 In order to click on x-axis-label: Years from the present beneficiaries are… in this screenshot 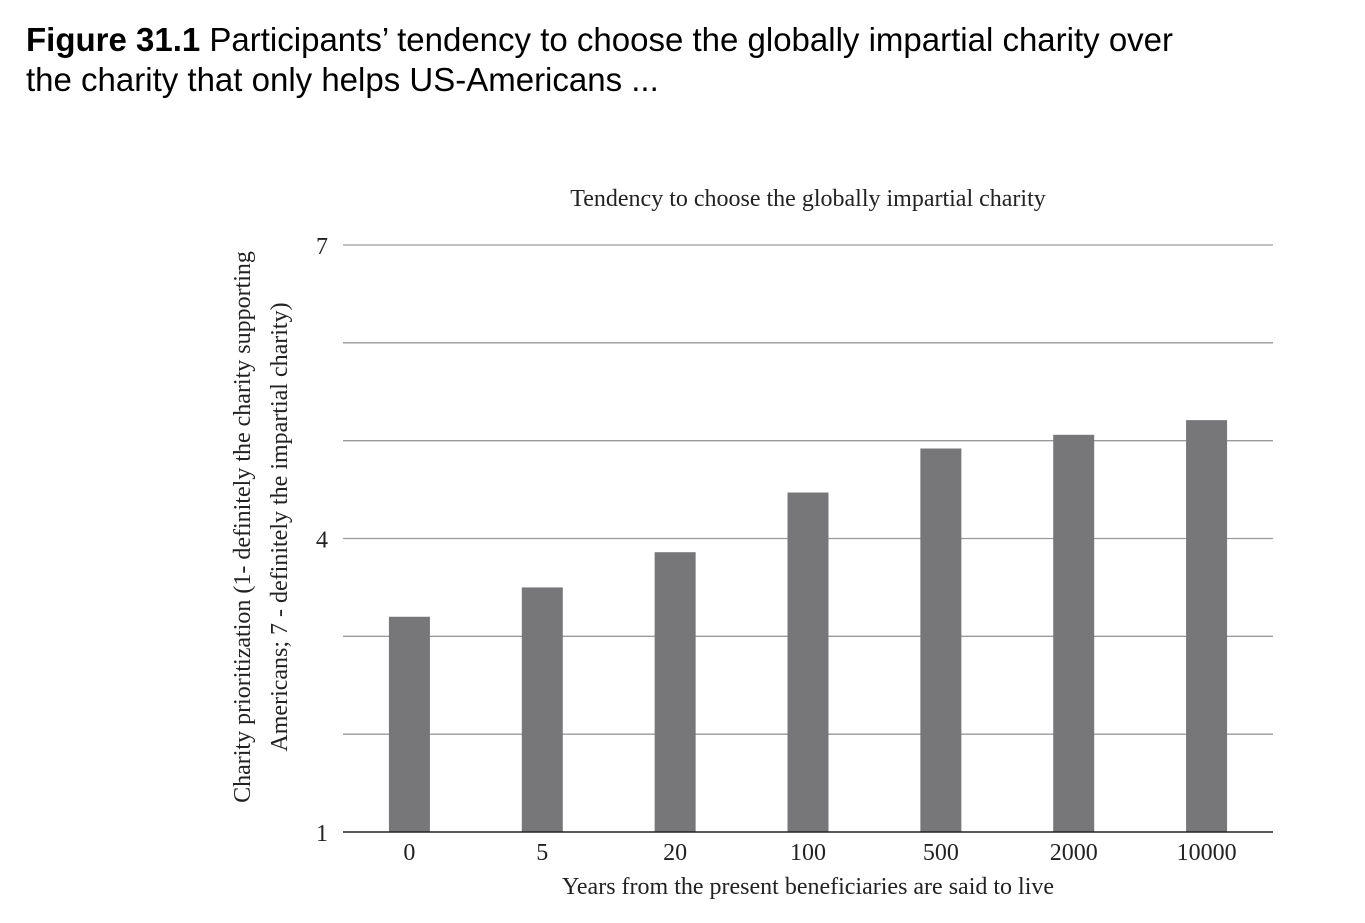, I will do `click(808, 887)`.